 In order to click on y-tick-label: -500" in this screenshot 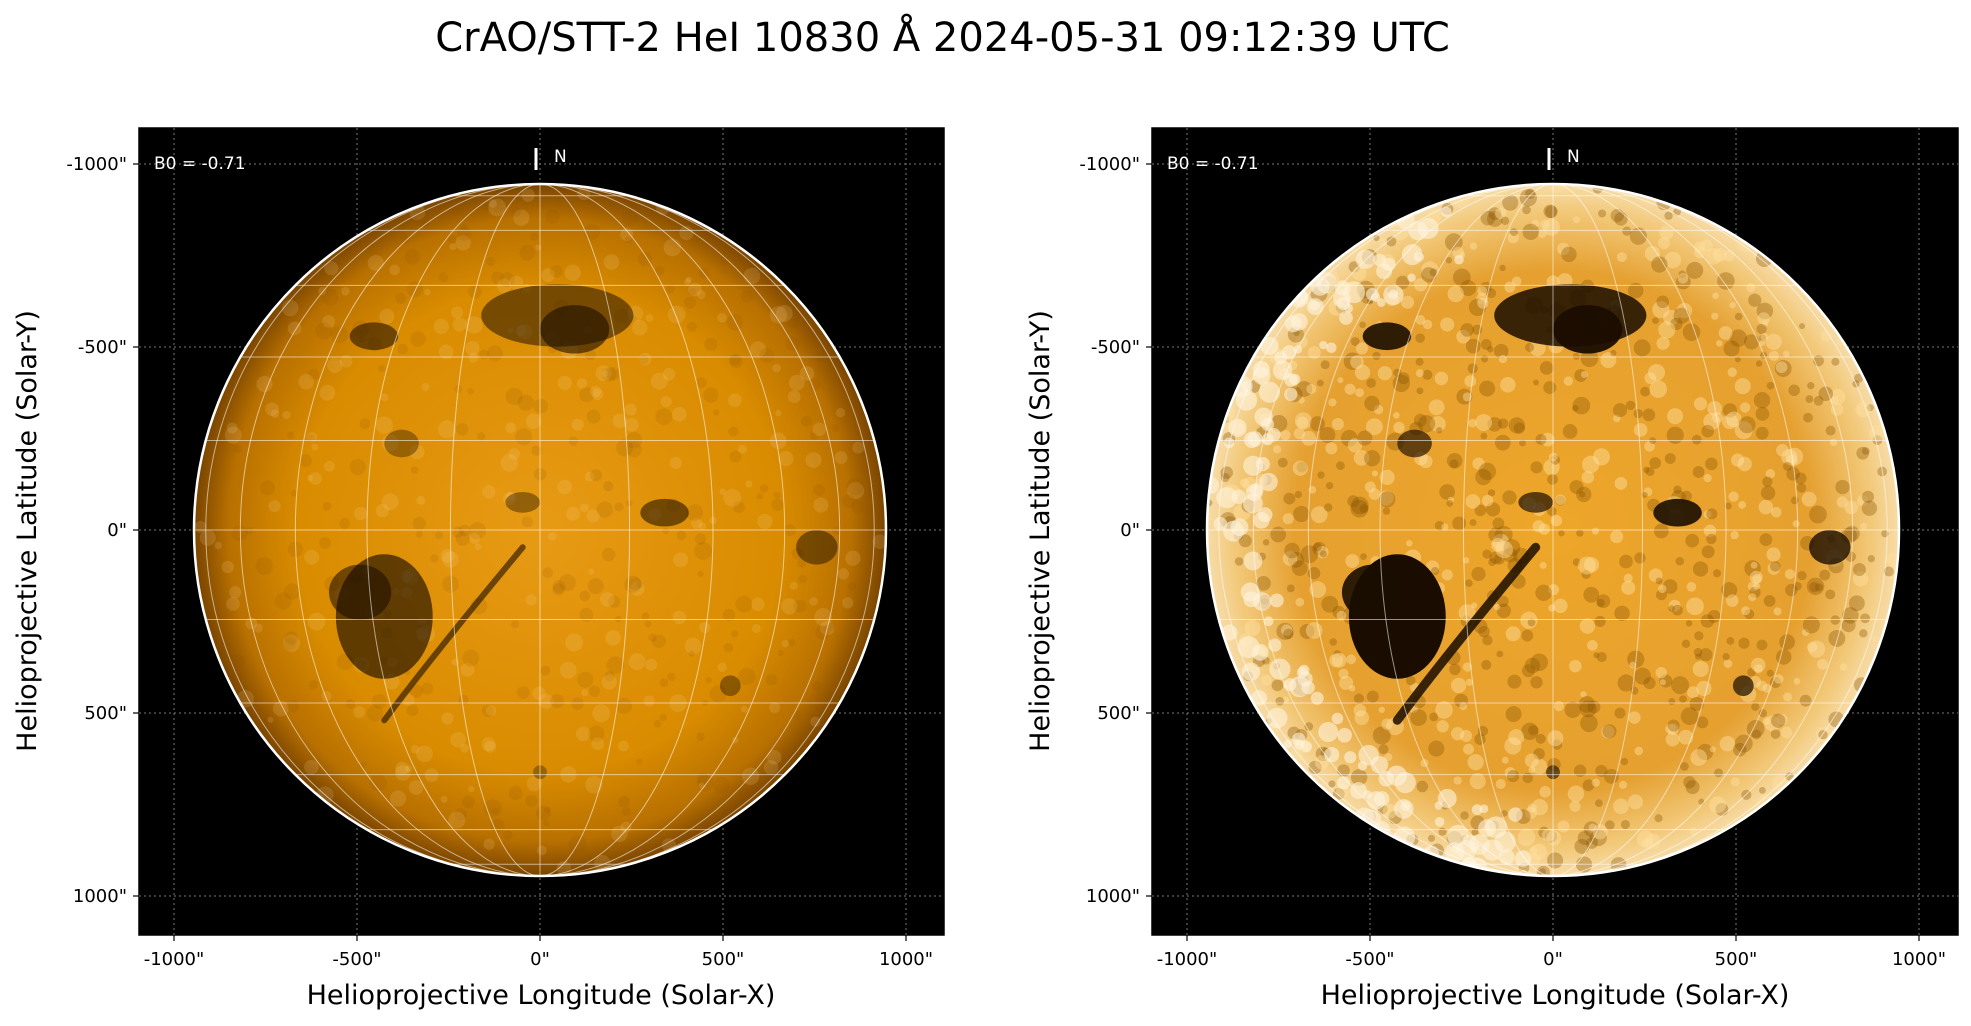, I will do `click(1115, 347)`.